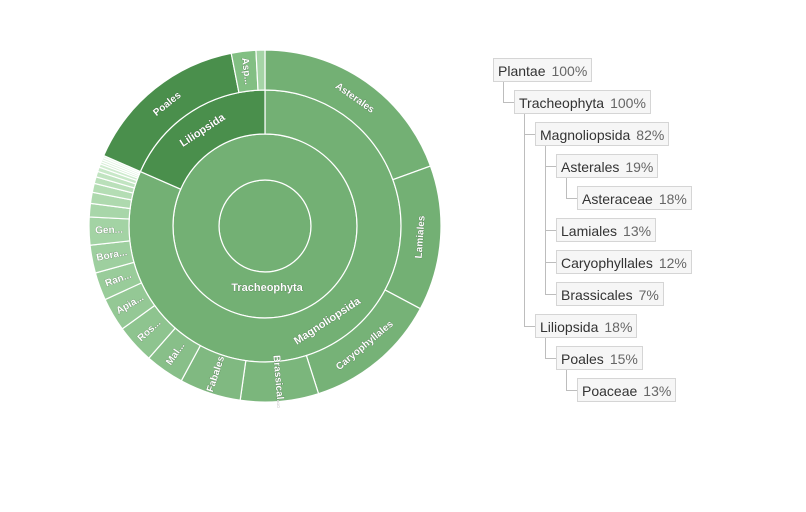  Describe the element at coordinates (522, 71) in the screenshot. I see `tree-node-name: Plantae` at that location.